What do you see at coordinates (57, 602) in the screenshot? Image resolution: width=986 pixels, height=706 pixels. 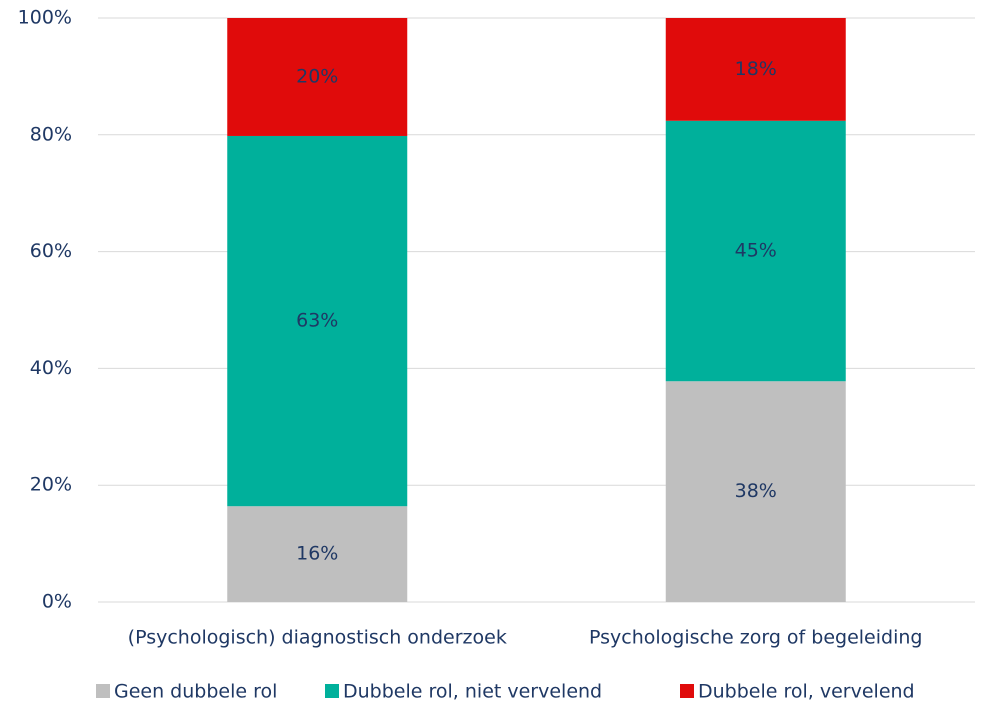 I see `y-tick-label: 0%` at bounding box center [57, 602].